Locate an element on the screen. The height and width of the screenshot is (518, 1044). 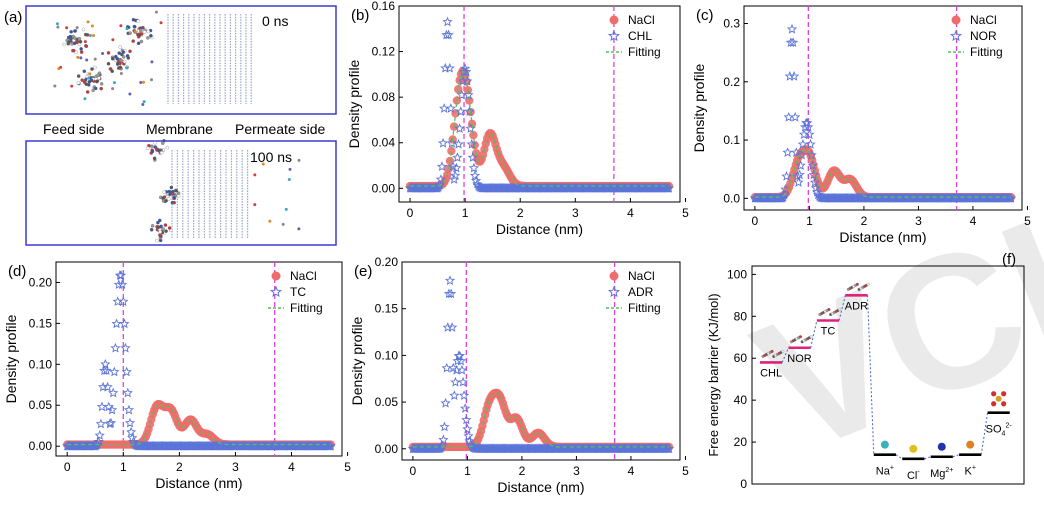
x-tick-label: 1 is located at coordinates (809, 221).